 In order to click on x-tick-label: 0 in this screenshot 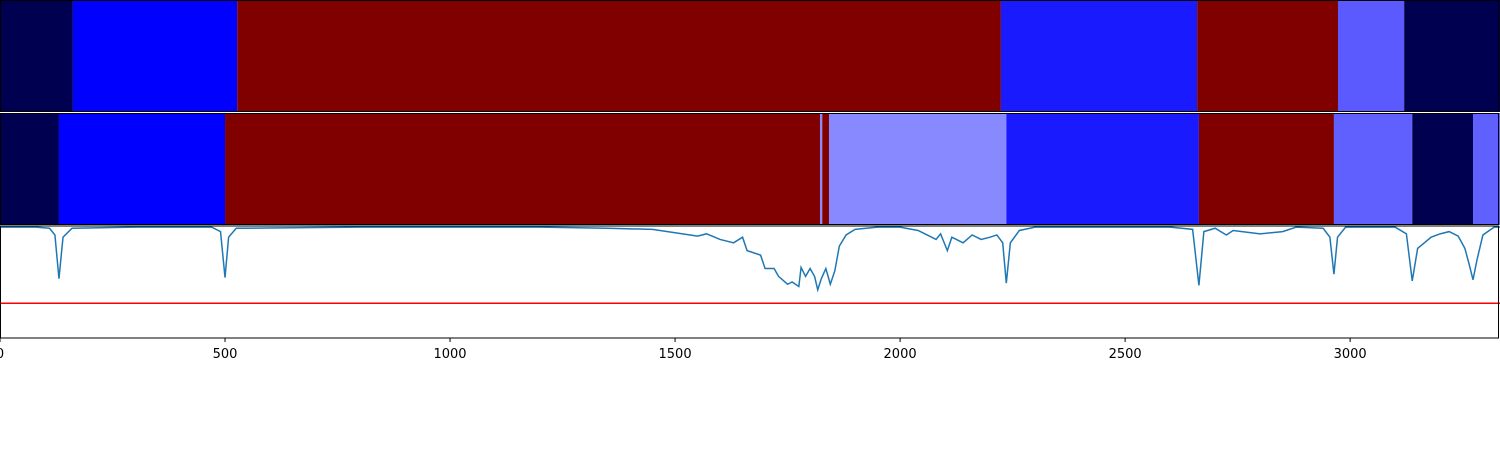, I will do `click(2, 354)`.